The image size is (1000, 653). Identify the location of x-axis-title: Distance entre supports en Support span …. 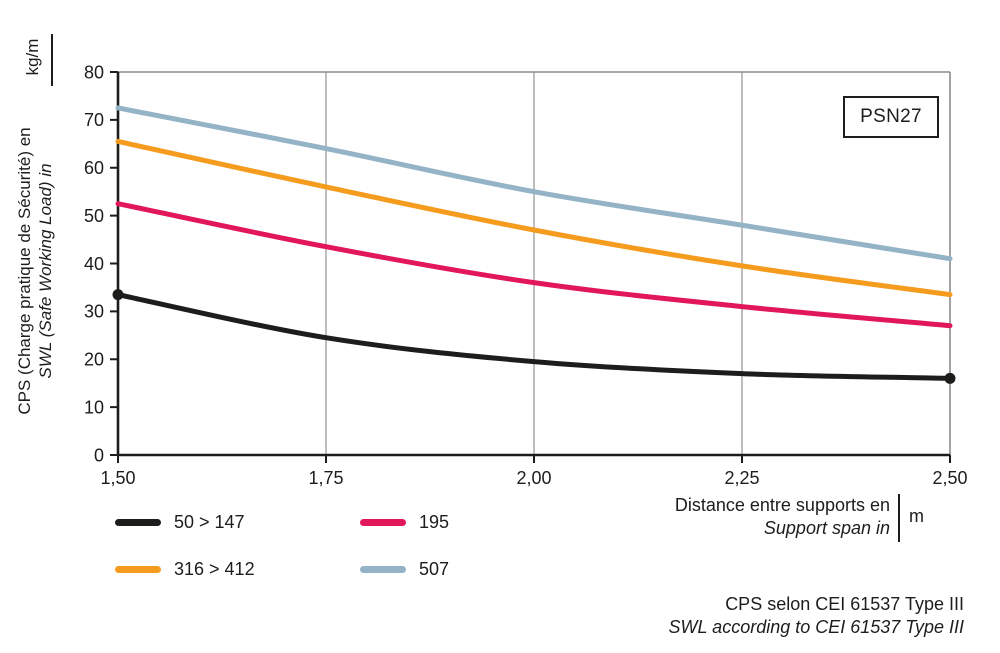
(782, 517).